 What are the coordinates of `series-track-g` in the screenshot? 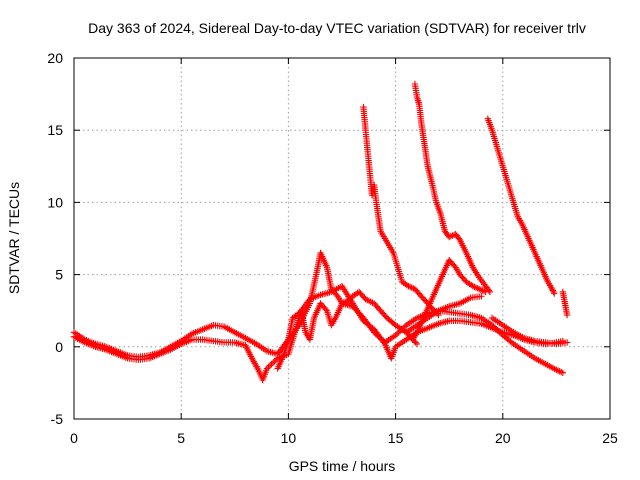 It's located at (452, 188).